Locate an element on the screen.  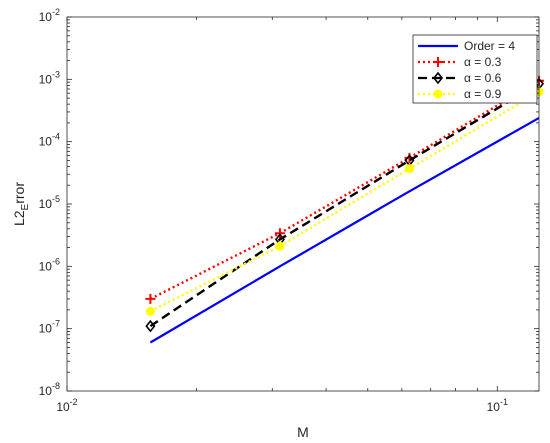
y-tick-label-exp: -8 is located at coordinates (56, 386).